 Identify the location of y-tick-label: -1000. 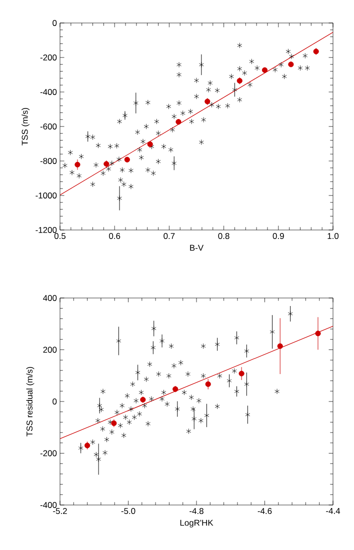
(46, 195).